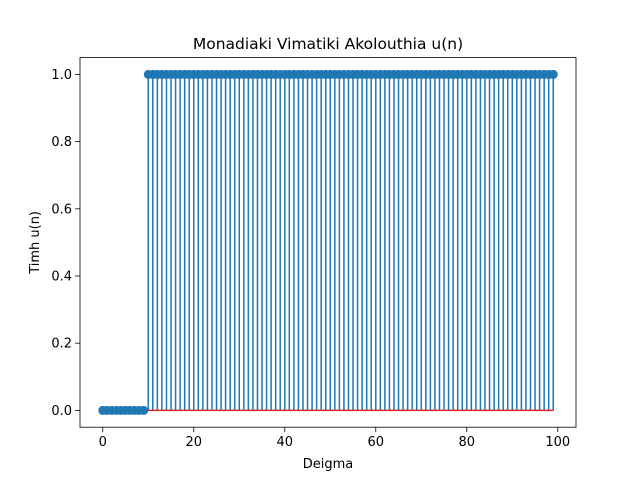  I want to click on x-tick-label-5: 100, so click(557, 442).